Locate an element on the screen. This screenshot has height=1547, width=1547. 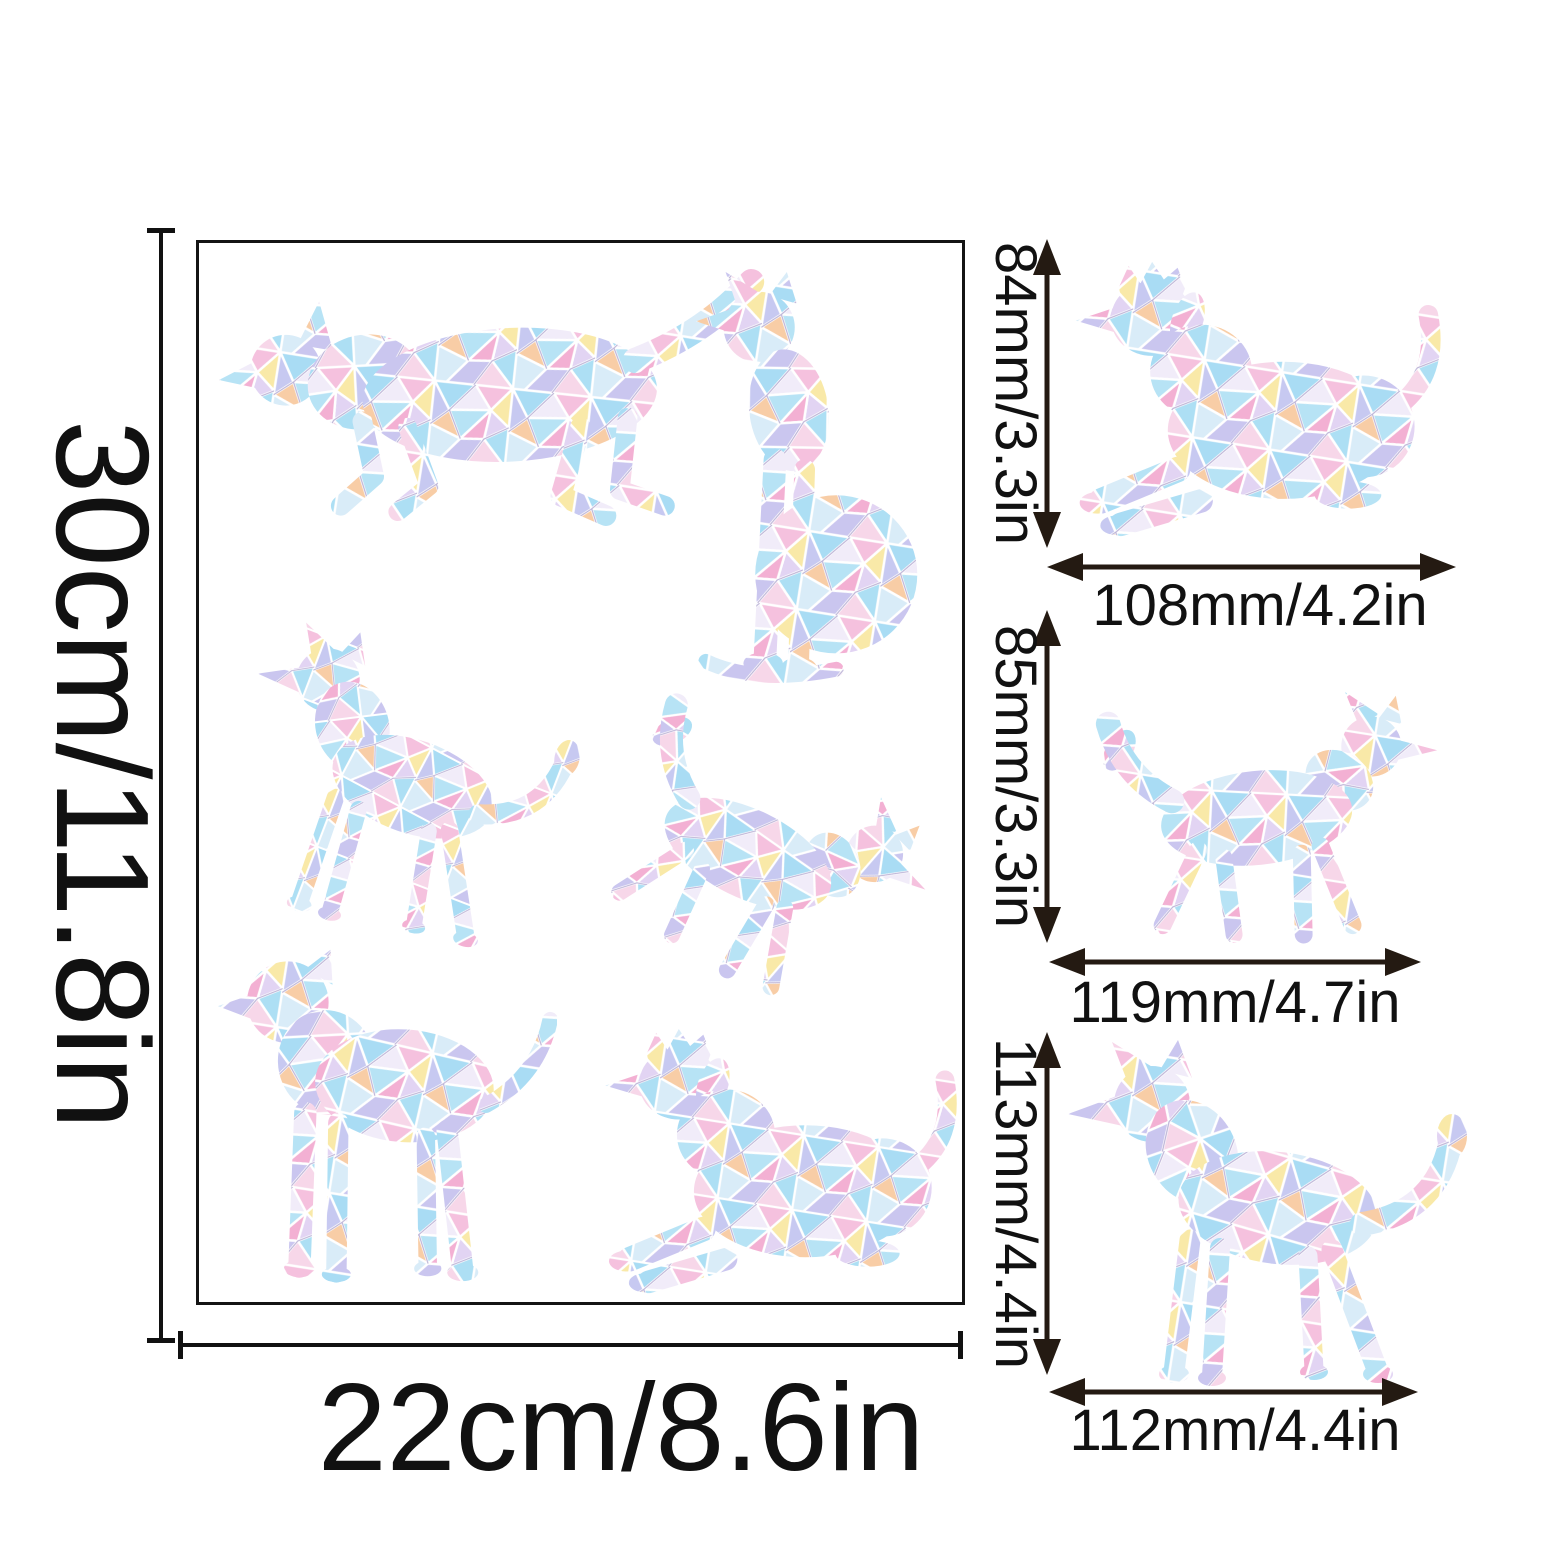
item3-height-label: 113mm/4.4in is located at coordinates (1015, 1203).